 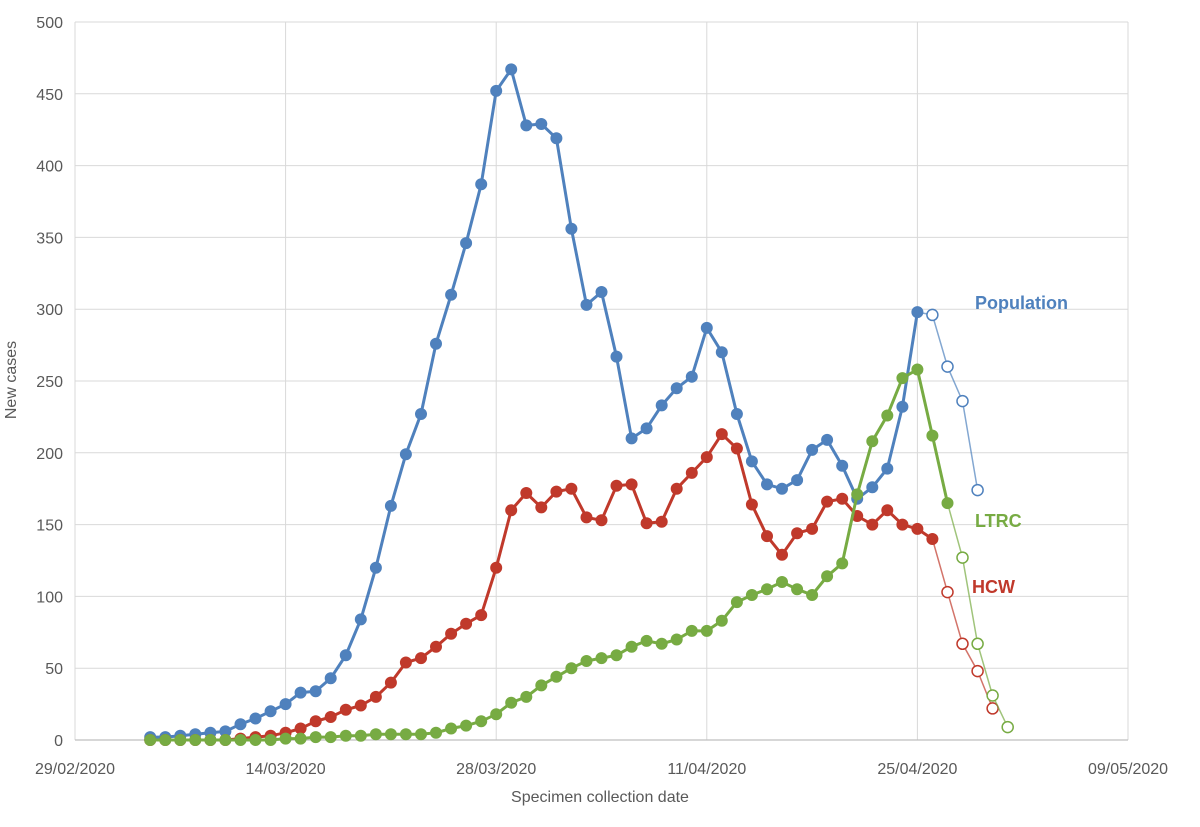 I want to click on x-tick-label: 25/04/2020, so click(x=917, y=769).